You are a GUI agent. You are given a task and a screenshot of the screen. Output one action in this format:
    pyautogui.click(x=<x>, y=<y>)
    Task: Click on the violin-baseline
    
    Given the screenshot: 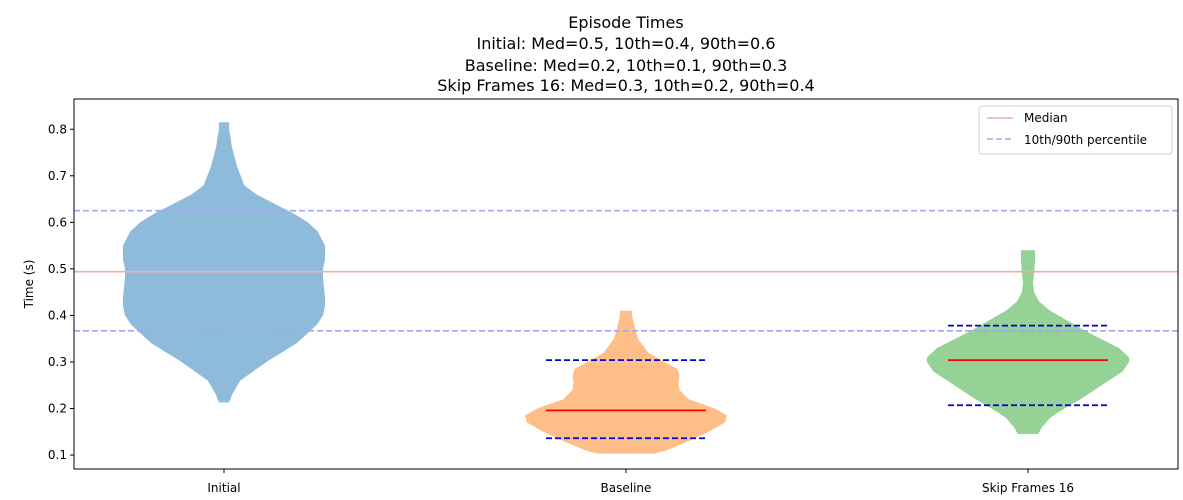 What is the action you would take?
    pyautogui.click(x=626, y=382)
    